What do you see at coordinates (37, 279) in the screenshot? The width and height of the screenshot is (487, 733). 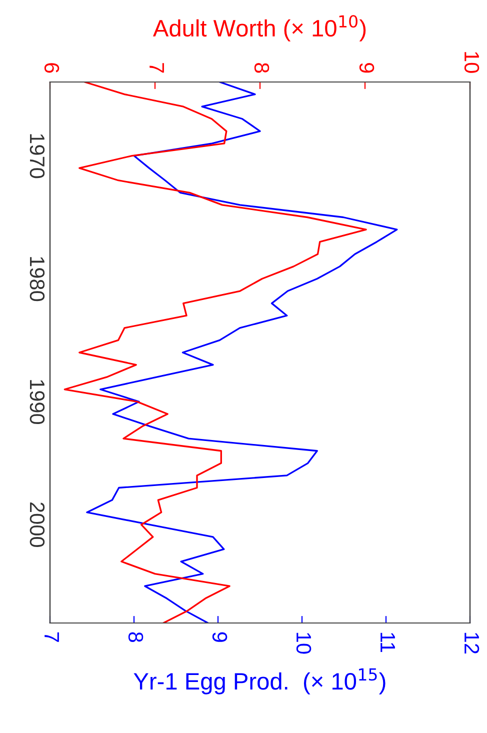 I see `y-tick-label: 1980` at bounding box center [37, 279].